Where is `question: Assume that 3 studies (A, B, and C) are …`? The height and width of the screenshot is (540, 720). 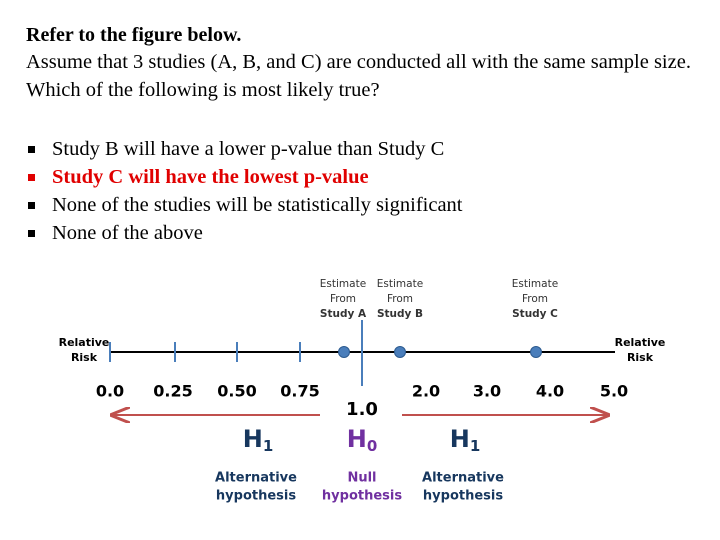
question: Assume that 3 studies (A, B, and C) are … is located at coordinates (358, 76).